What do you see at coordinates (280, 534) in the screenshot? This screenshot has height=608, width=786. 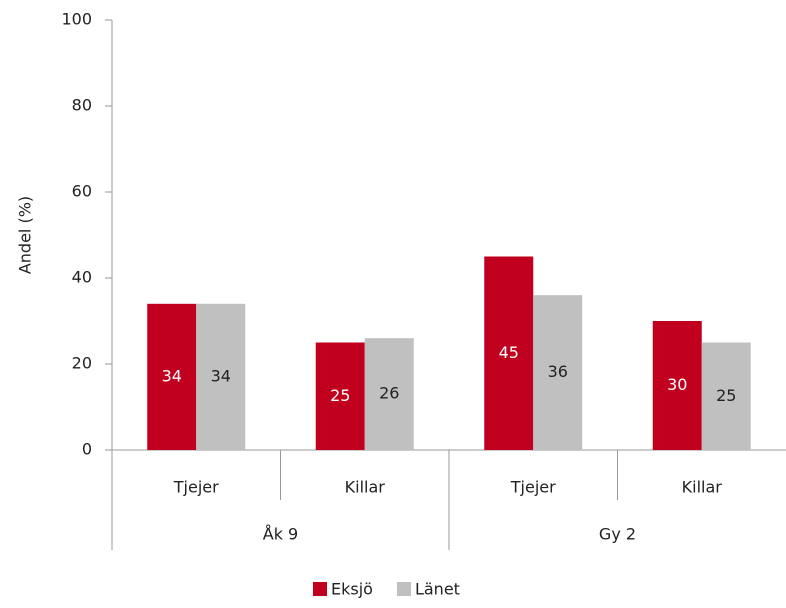 I see `group-label: Åk 9` at bounding box center [280, 534].